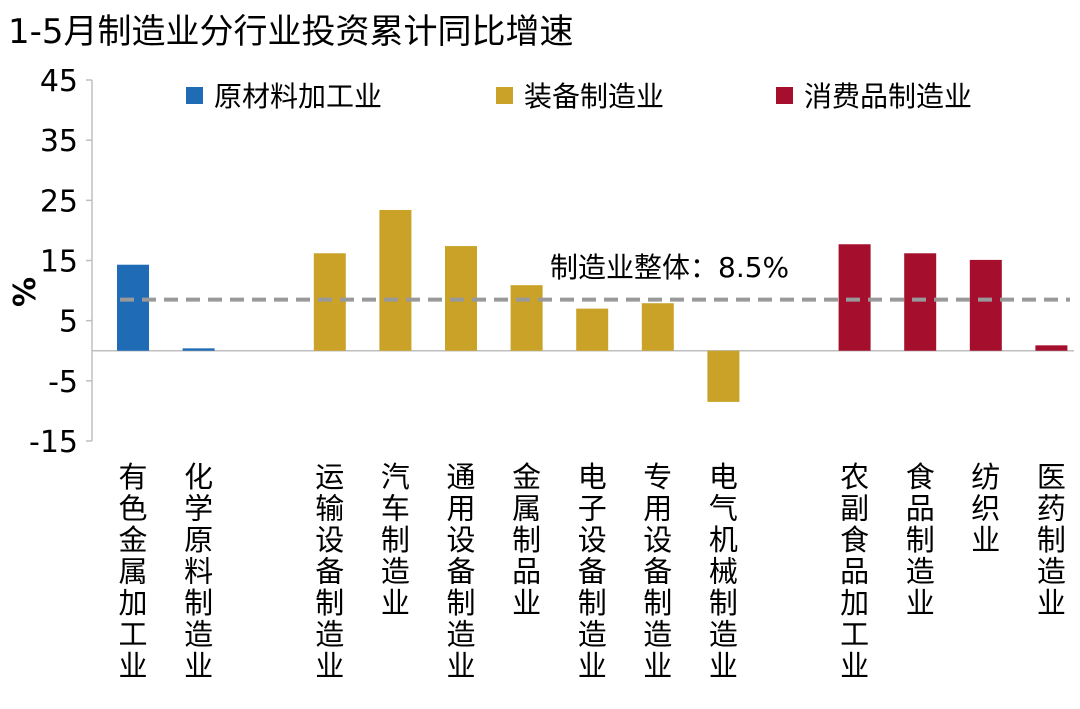 The height and width of the screenshot is (709, 1080). I want to click on reference-line-group: 制造业整体：8.5%, so click(595, 276).